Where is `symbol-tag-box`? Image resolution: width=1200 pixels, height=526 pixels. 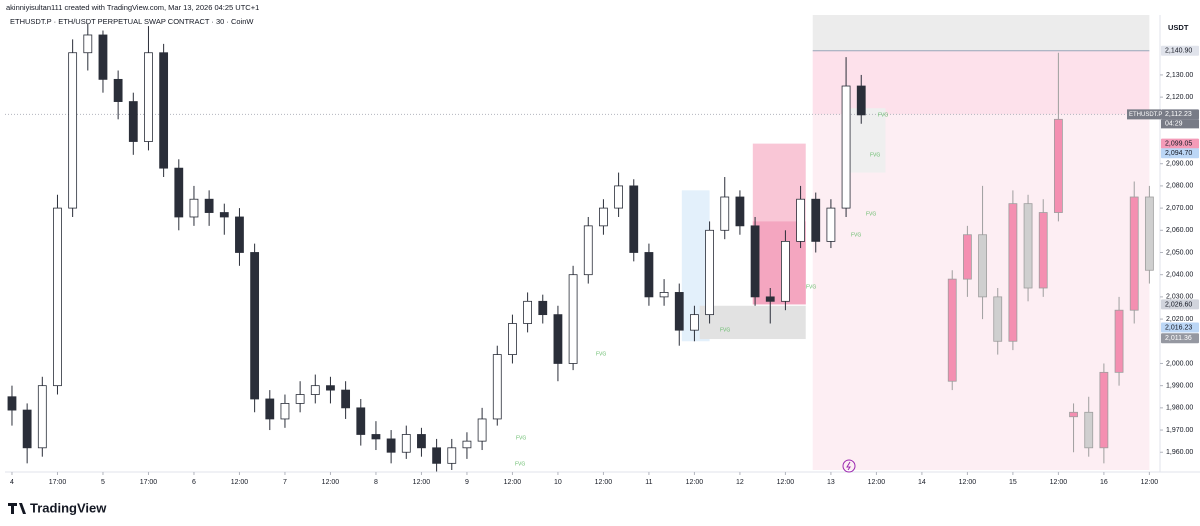
symbol-tag-box is located at coordinates (1144, 114).